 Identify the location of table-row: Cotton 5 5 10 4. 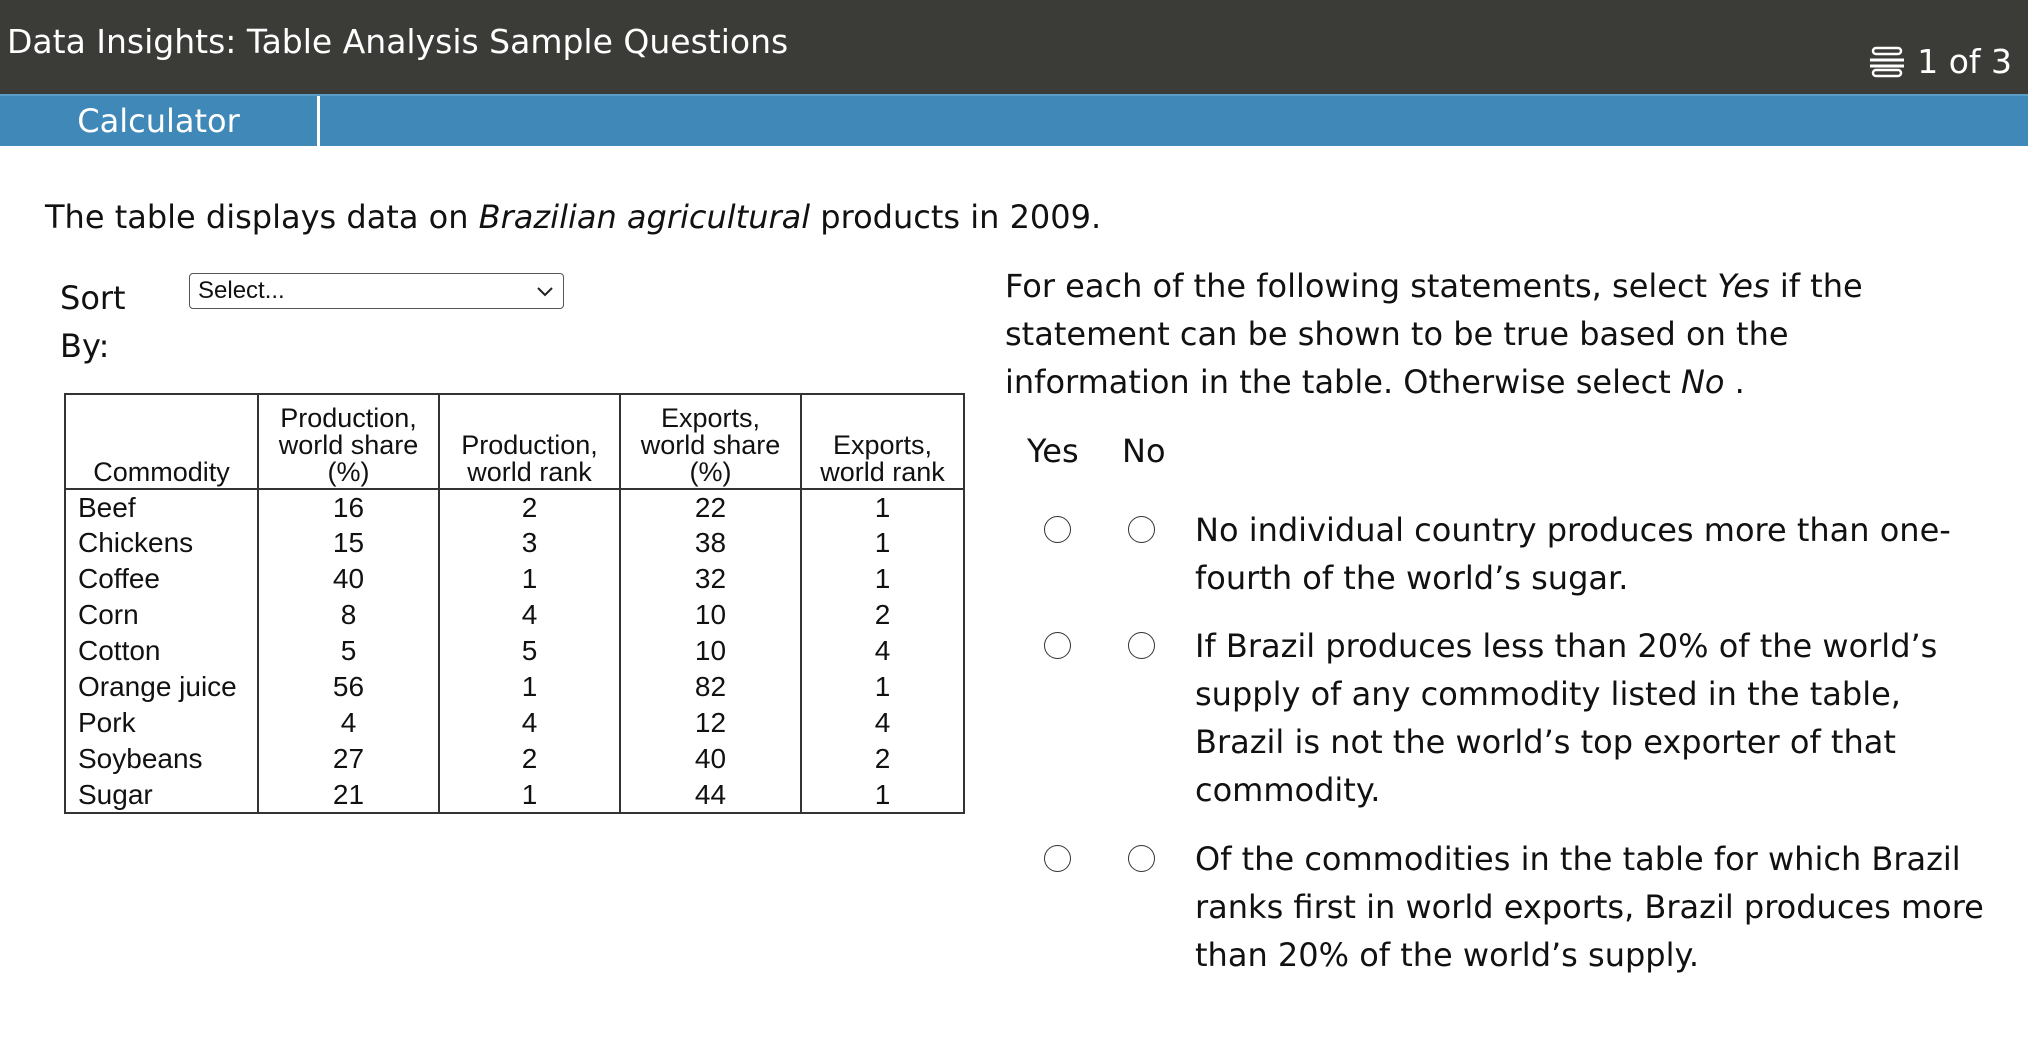
(514, 651).